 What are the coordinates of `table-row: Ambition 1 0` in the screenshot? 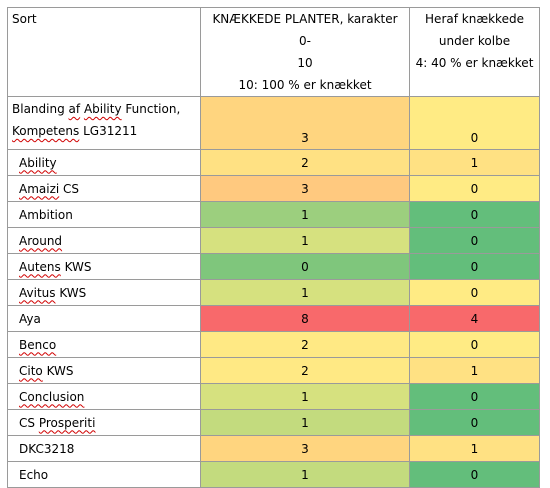 It's located at (273, 214).